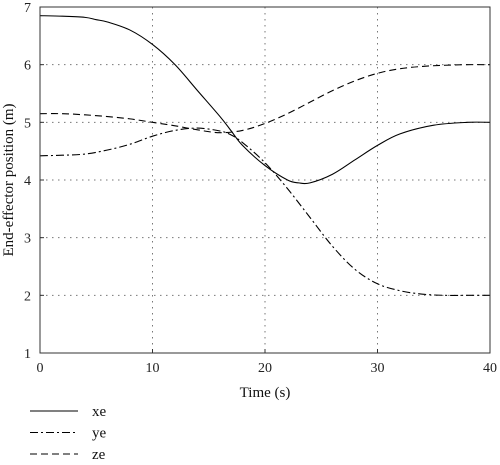 The width and height of the screenshot is (500, 465). I want to click on x-tick-label: 0, so click(40, 368).